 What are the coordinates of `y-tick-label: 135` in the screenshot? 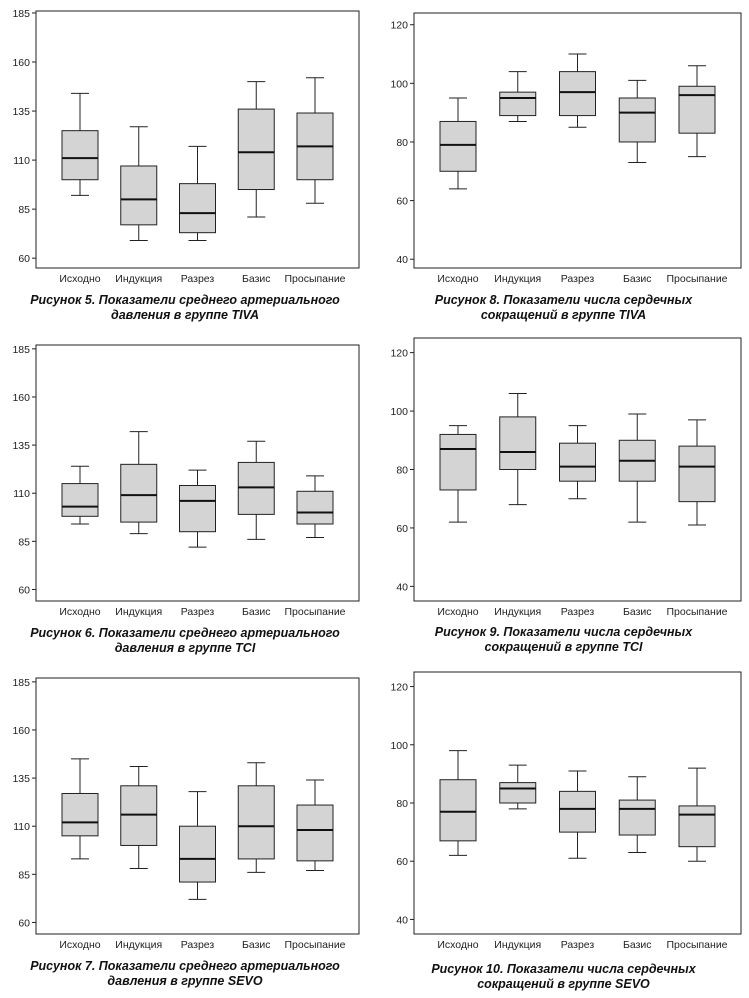 It's located at (21, 446).